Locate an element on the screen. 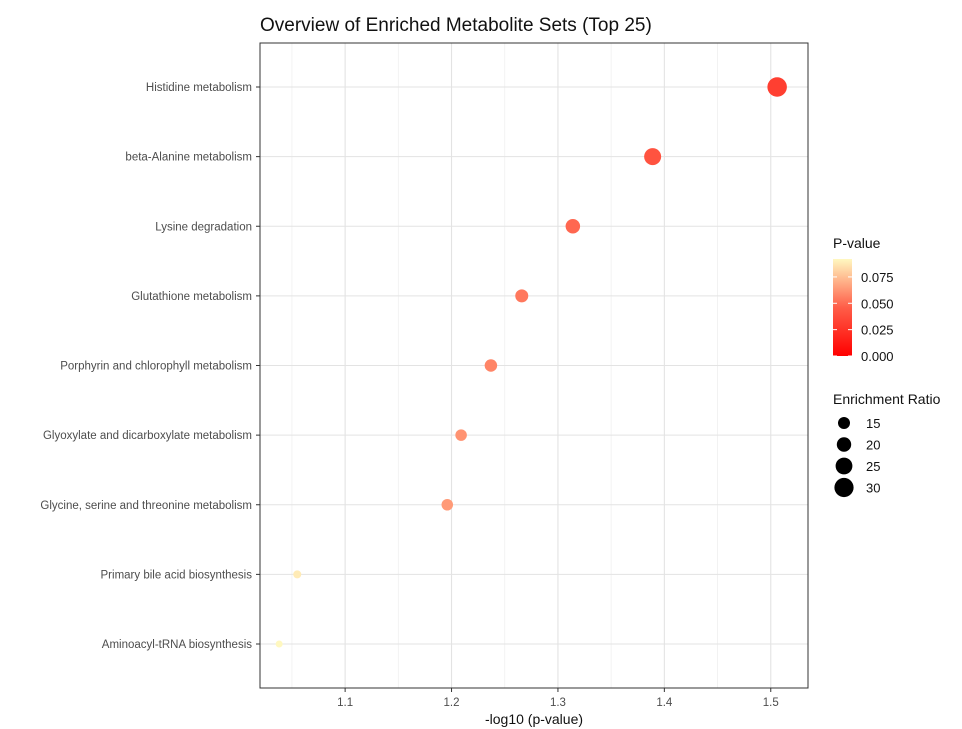 This screenshot has width=962, height=729. y-category-label: Primary bile acid biosynthesis is located at coordinates (177, 575).